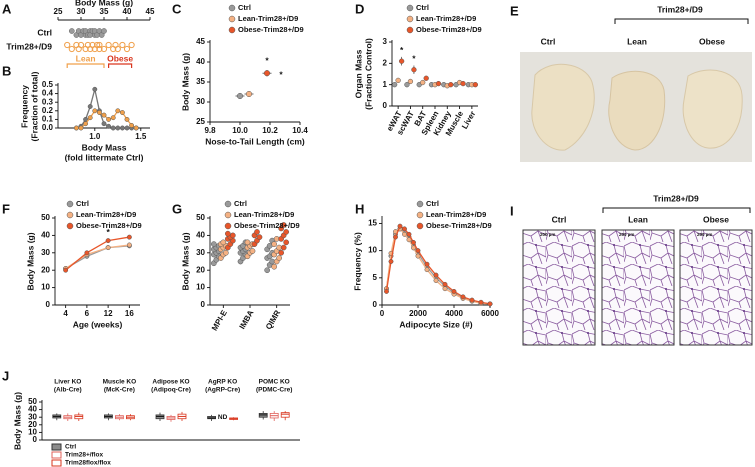 The width and height of the screenshot is (755, 467). Describe the element at coordinates (24, 106) in the screenshot. I see `y-axis-label: Frequency` at that location.